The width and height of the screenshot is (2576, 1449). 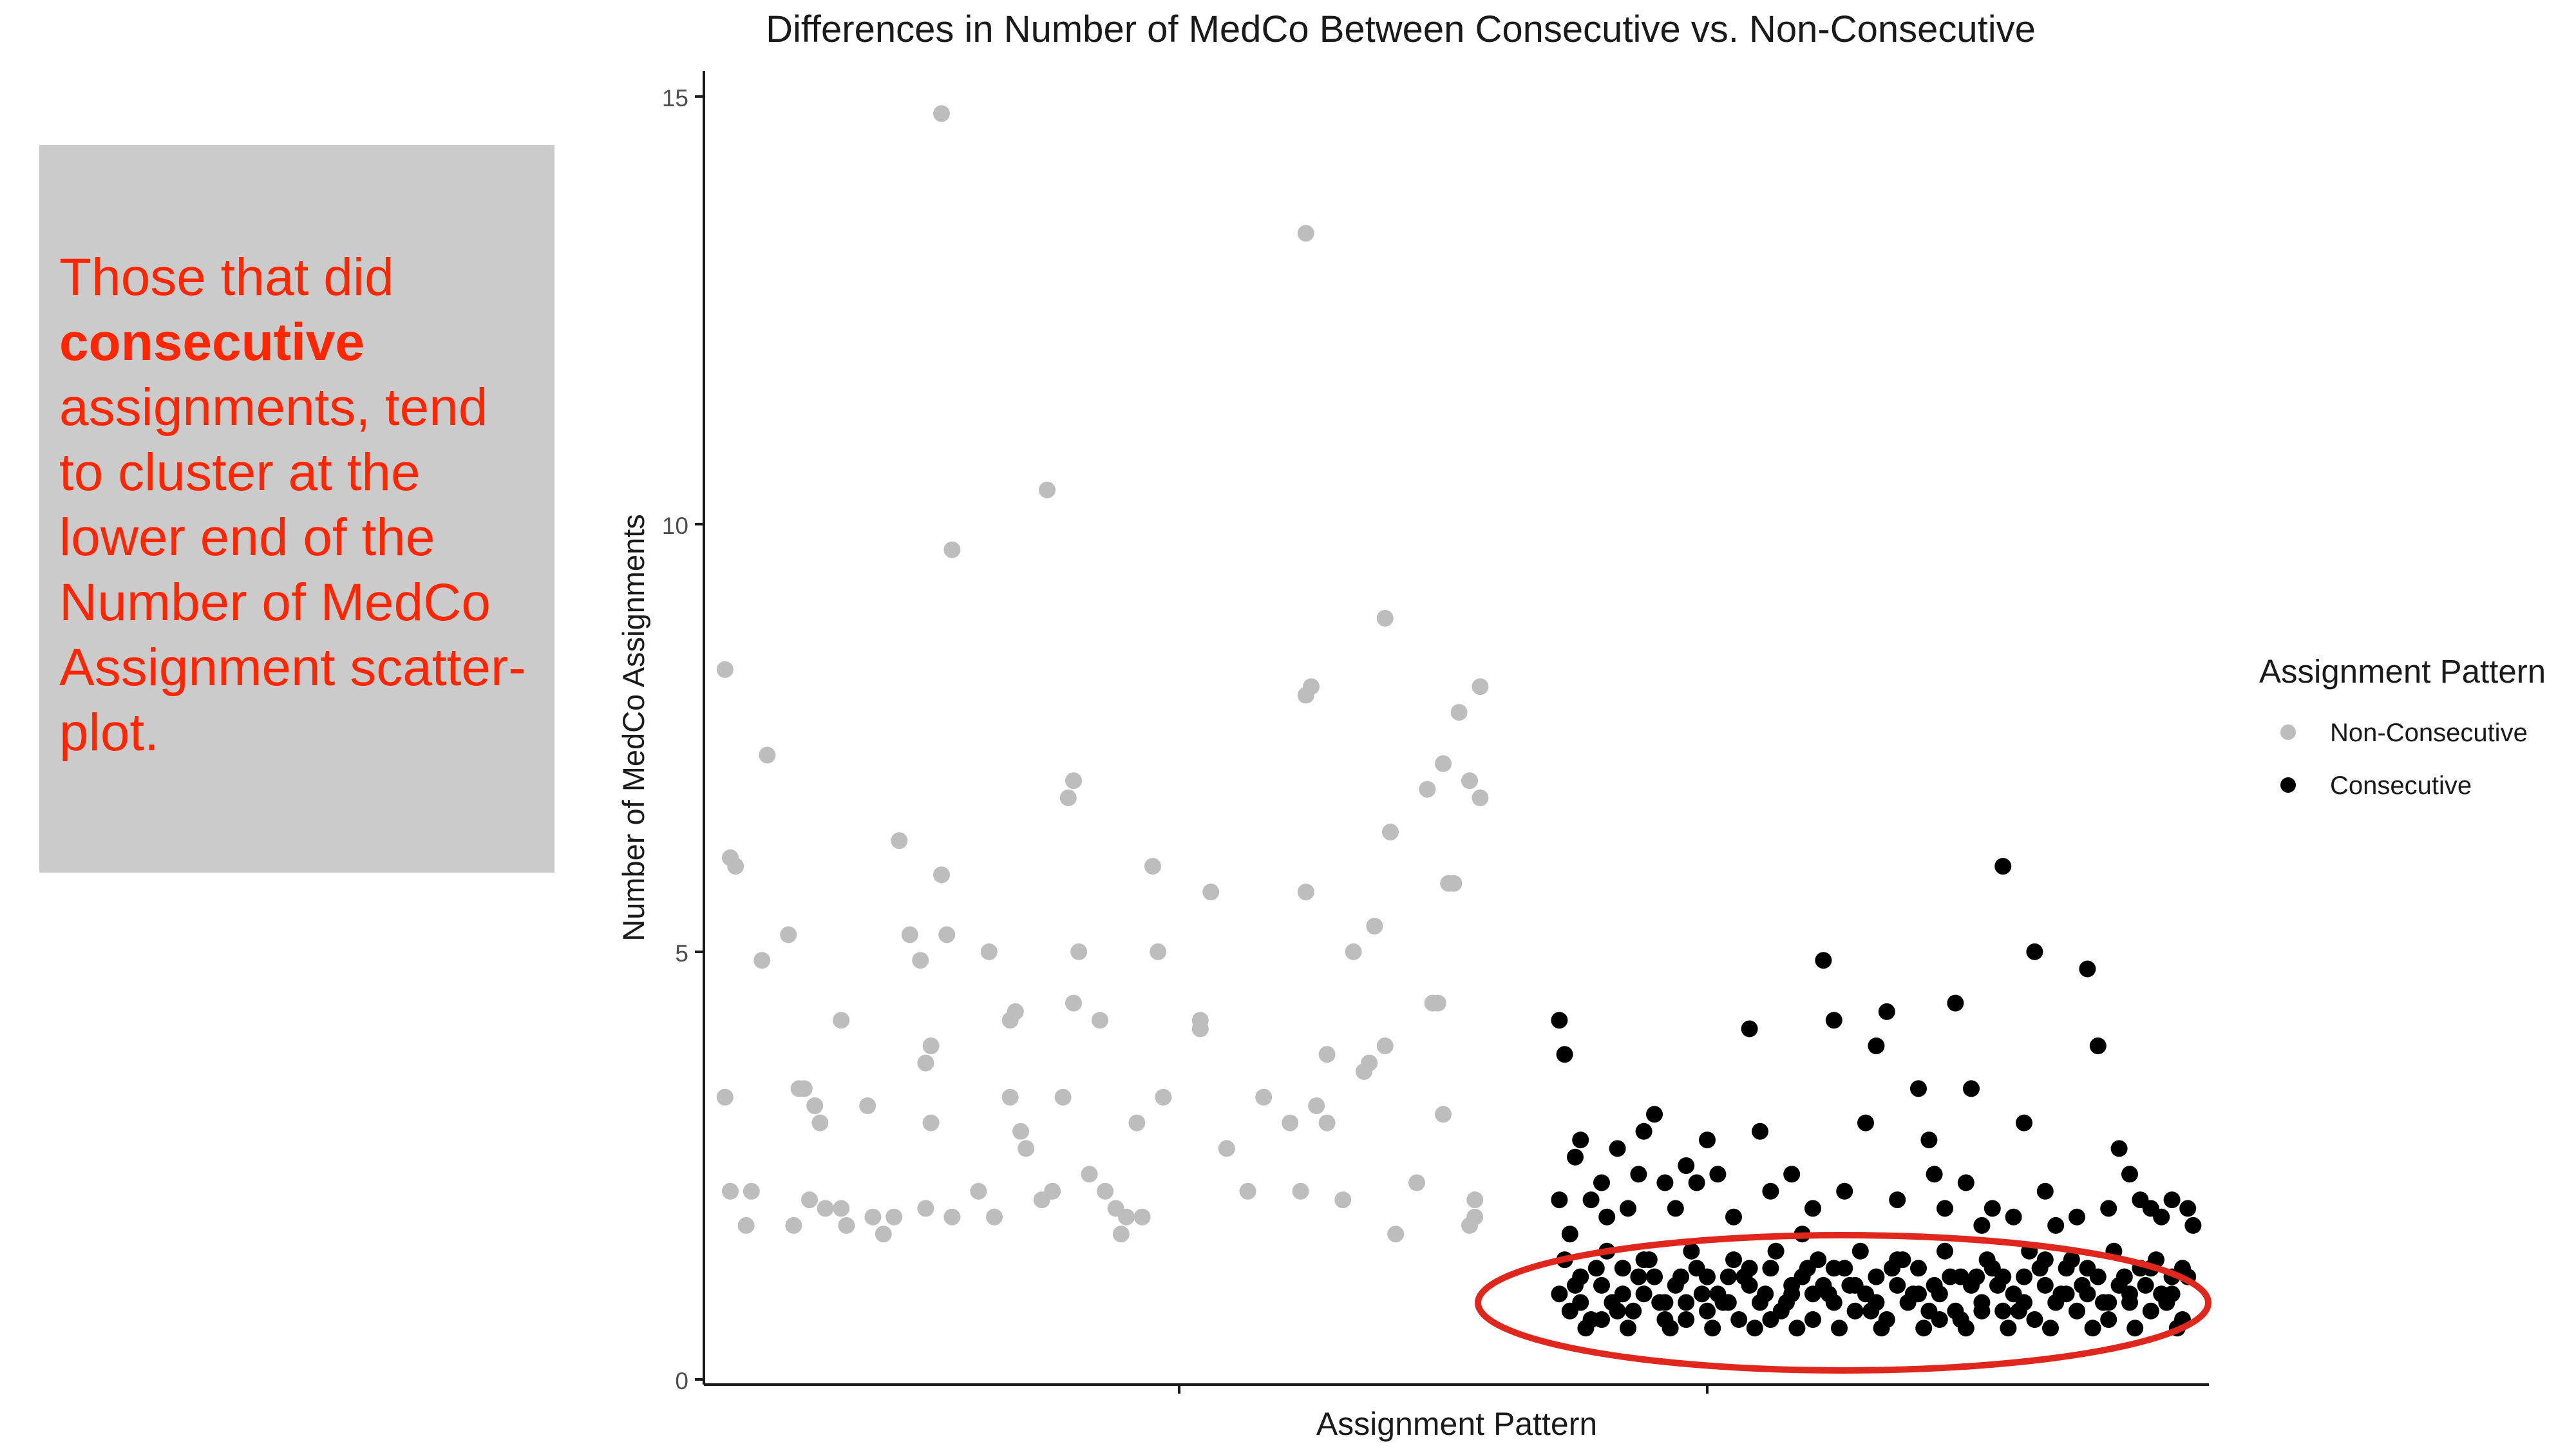 What do you see at coordinates (2401, 786) in the screenshot?
I see `legend-label: Consecutive` at bounding box center [2401, 786].